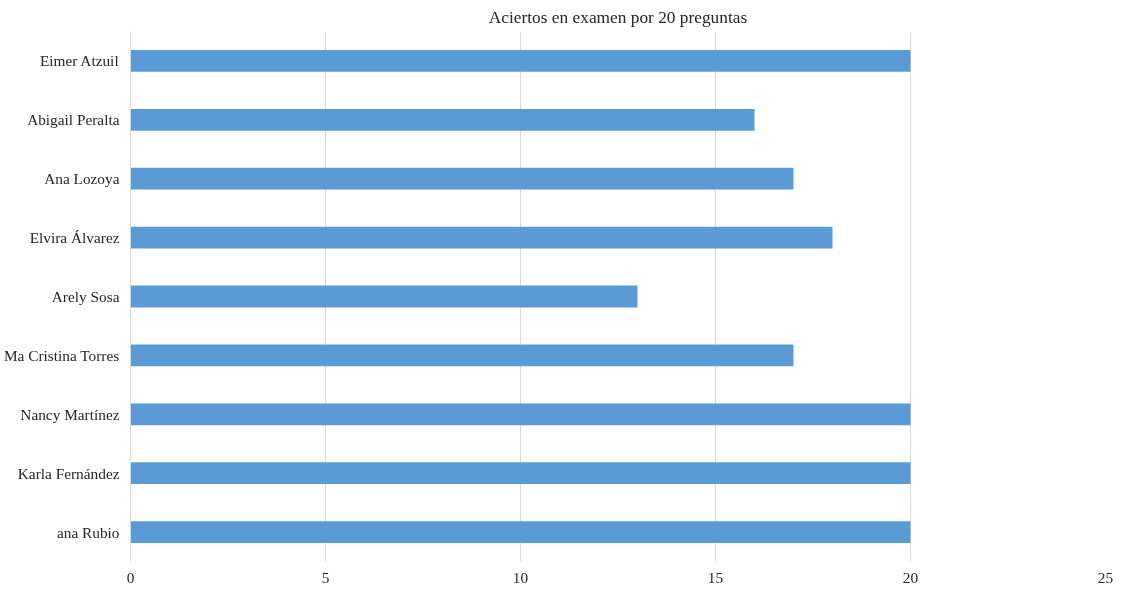 The height and width of the screenshot is (590, 1131). What do you see at coordinates (130, 577) in the screenshot?
I see `x-tick-label: 0` at bounding box center [130, 577].